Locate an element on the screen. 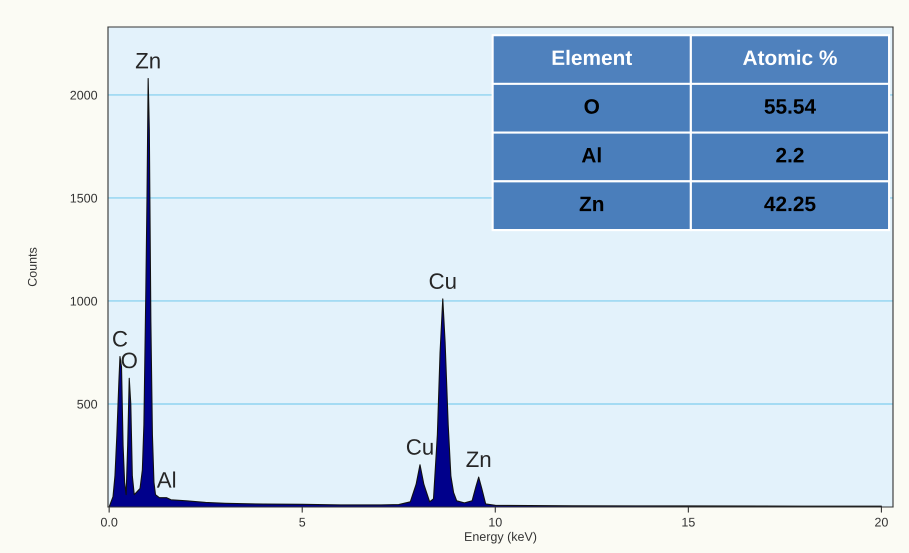  x-tick-label: 15 is located at coordinates (688, 522).